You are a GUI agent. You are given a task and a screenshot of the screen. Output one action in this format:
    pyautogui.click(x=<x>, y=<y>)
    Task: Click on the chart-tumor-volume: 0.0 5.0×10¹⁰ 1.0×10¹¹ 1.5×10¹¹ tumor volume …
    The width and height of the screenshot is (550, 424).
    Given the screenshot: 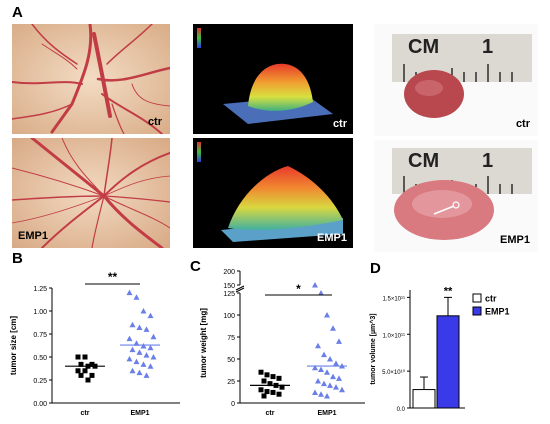 What is the action you would take?
    pyautogui.click(x=439, y=349)
    